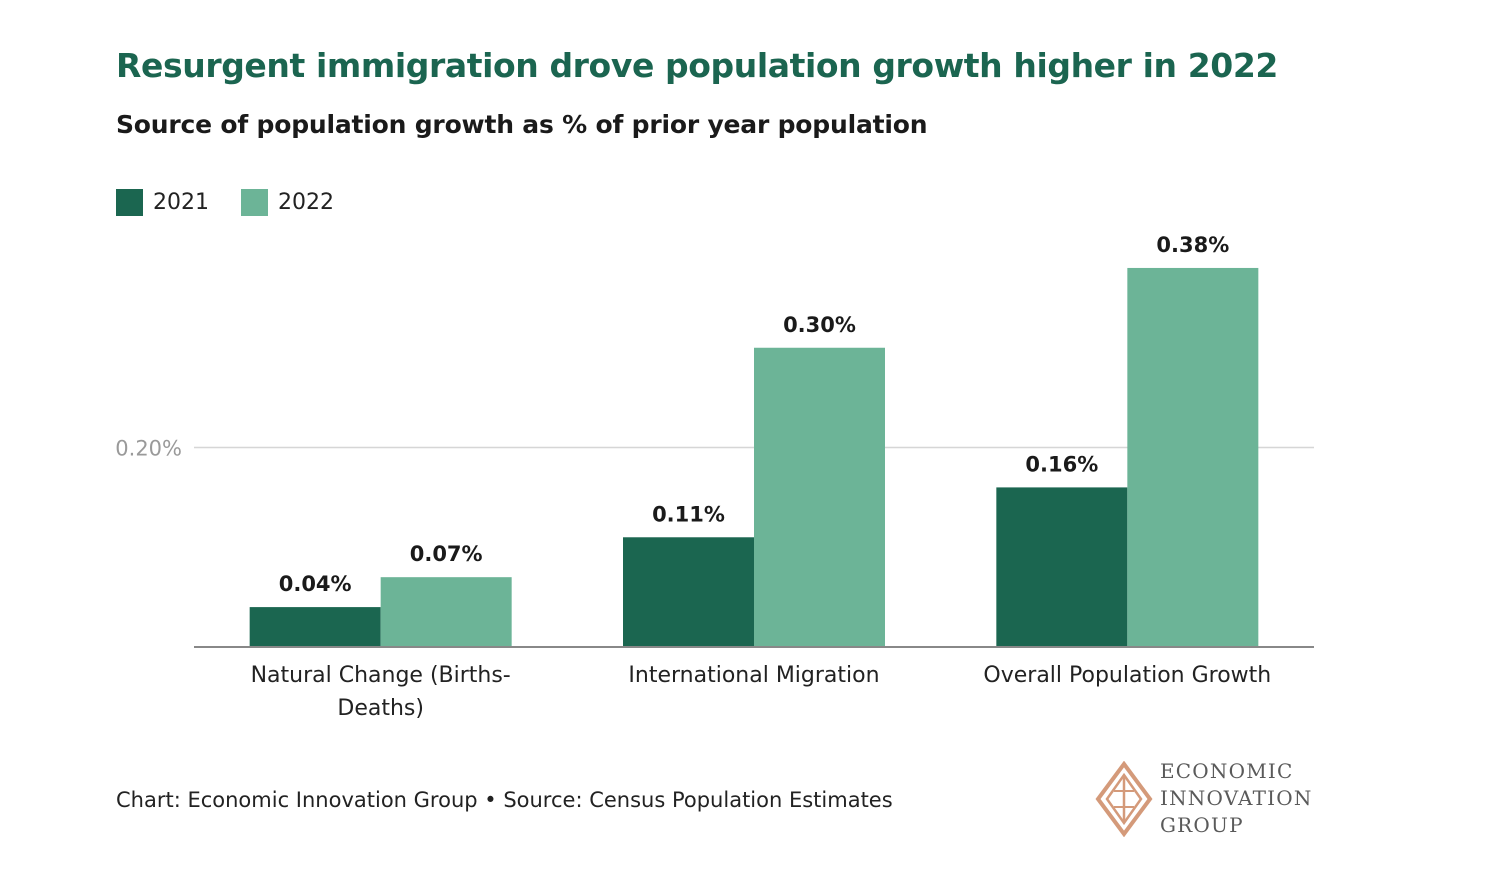  I want to click on logo-line-innovation: INNOVATION, so click(1236, 798).